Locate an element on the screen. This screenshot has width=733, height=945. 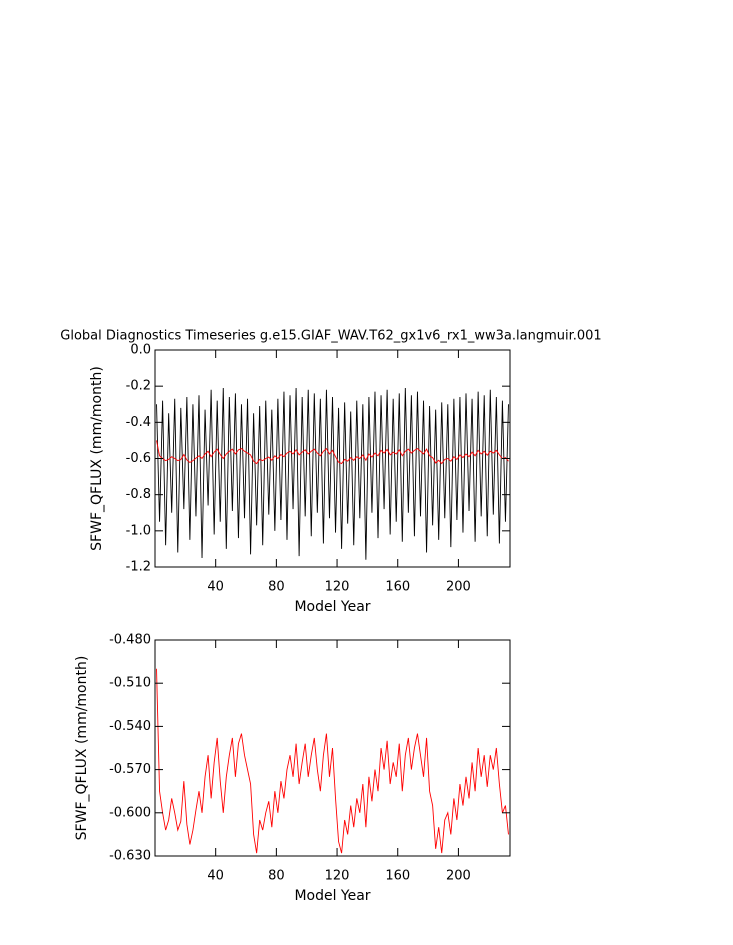
y-tick-label: -0.630 is located at coordinates (130, 856).